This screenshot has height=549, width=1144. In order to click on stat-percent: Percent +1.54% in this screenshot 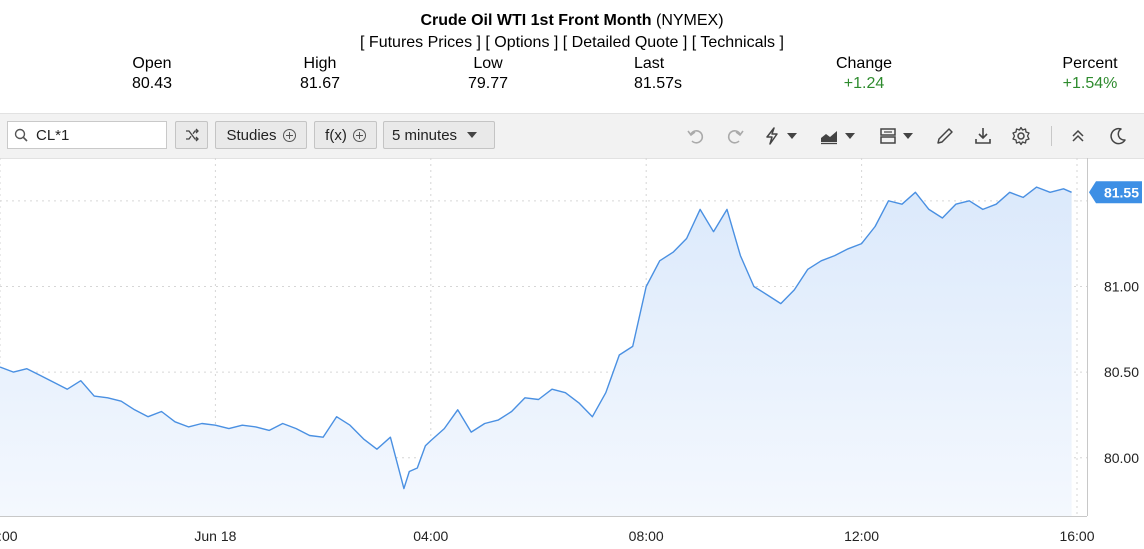, I will do `click(1090, 74)`.